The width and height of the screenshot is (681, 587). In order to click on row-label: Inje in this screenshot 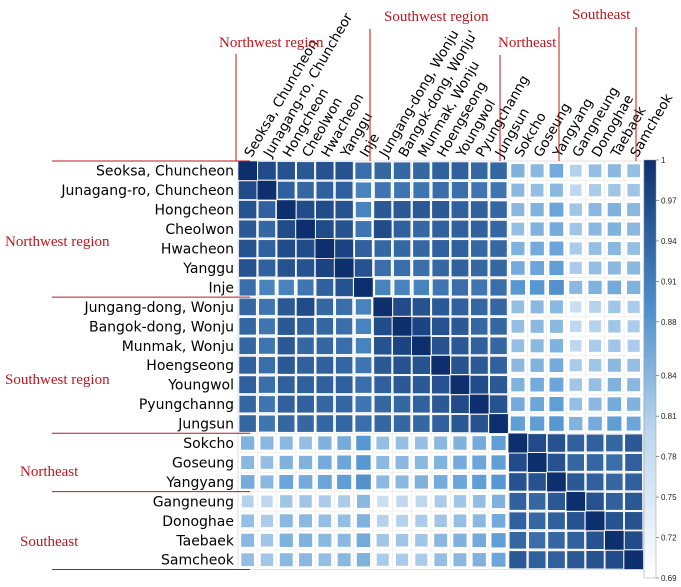, I will do `click(221, 288)`.